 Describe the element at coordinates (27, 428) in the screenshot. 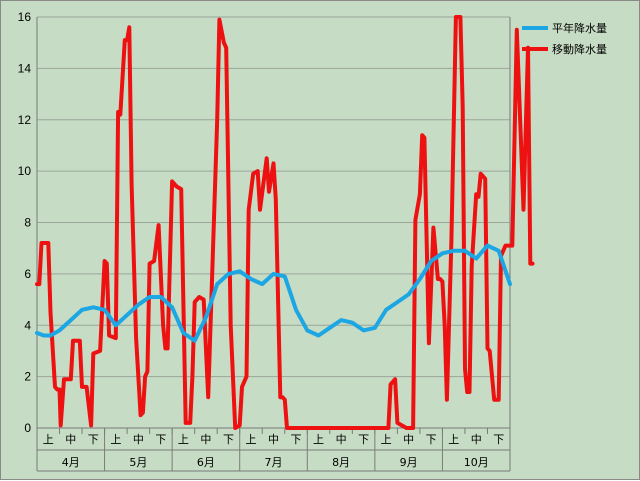

I see `y-tick-label: 0` at that location.